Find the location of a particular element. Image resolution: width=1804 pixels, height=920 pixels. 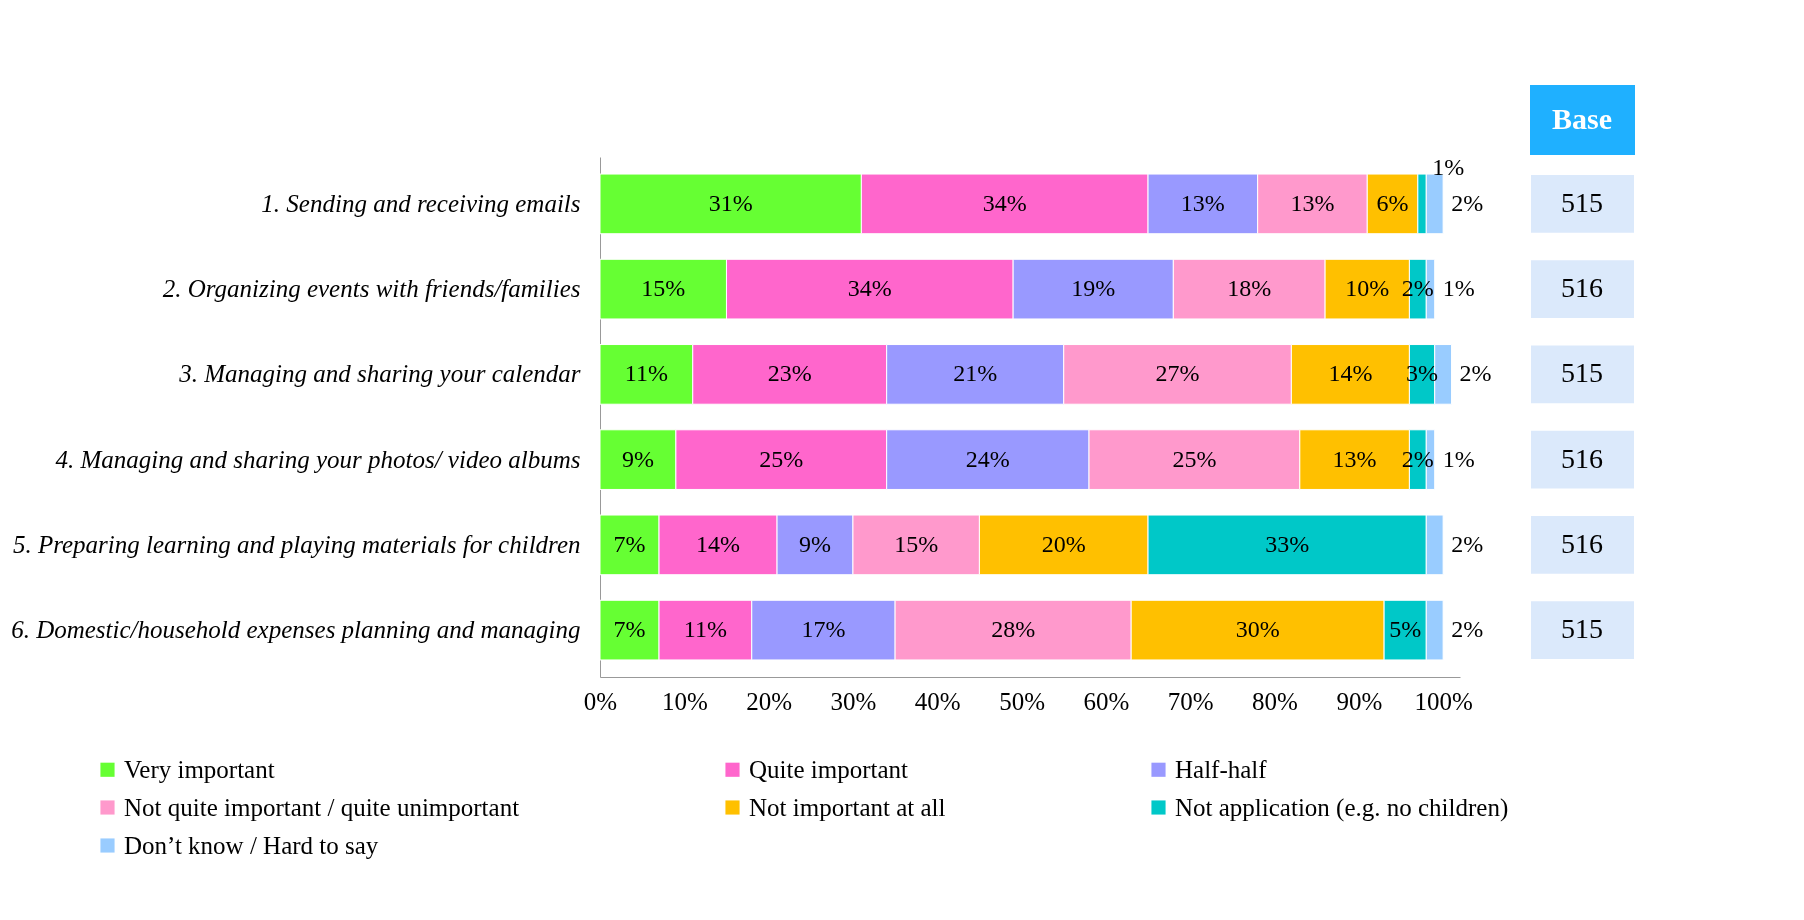

y-tick-label: 6. Domestic/household expenses planning and managing is located at coordinates (296, 630).